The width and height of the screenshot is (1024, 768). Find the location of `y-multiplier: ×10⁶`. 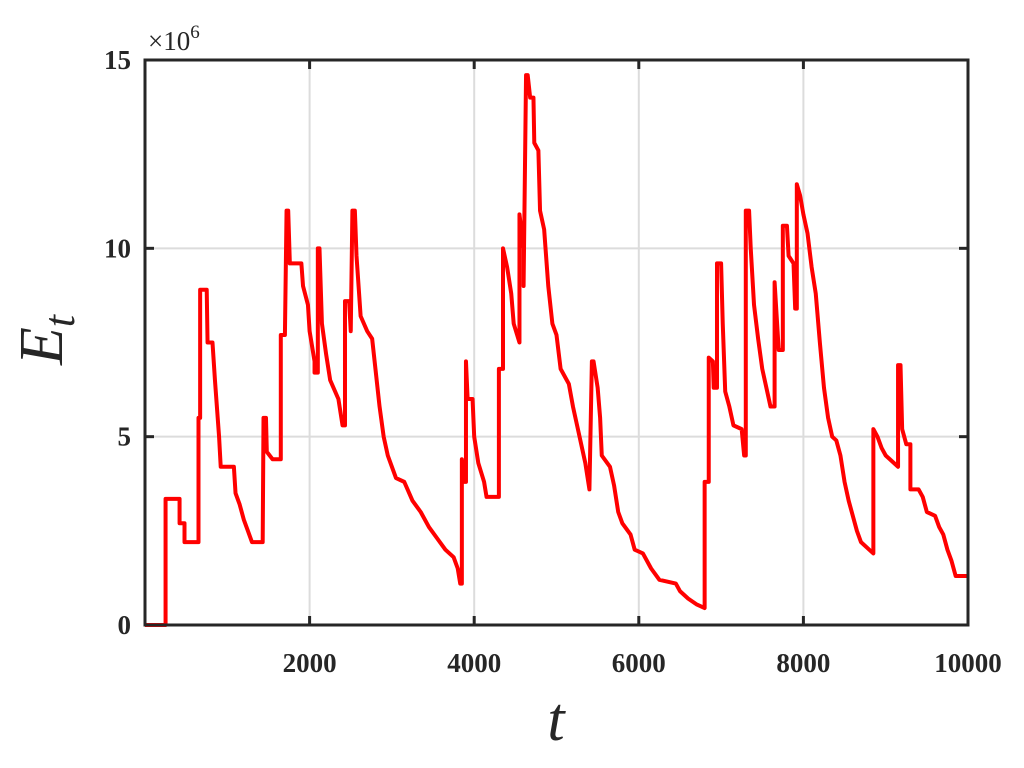

y-multiplier: ×10⁶ is located at coordinates (174, 39).